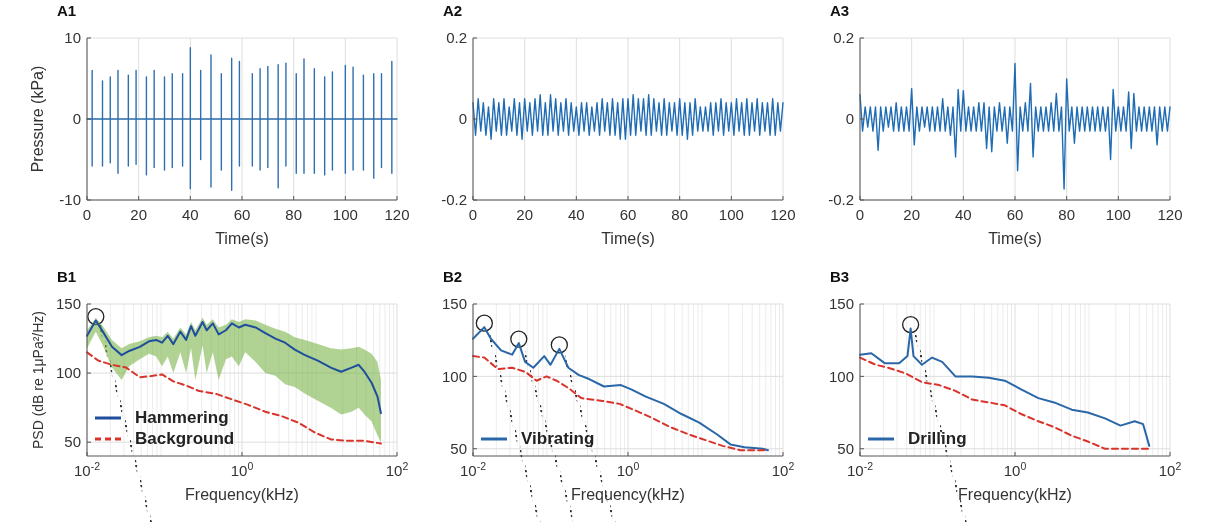 This screenshot has width=1205, height=524. Describe the element at coordinates (840, 276) in the screenshot. I see `chart-title: B3` at that location.